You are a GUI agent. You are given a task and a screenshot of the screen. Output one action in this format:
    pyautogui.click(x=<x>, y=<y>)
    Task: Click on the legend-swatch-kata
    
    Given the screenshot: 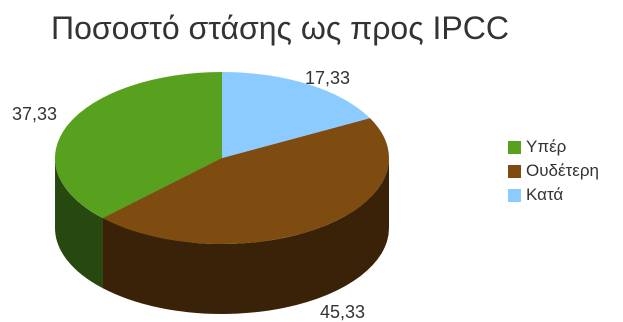 What is the action you would take?
    pyautogui.click(x=514, y=195)
    